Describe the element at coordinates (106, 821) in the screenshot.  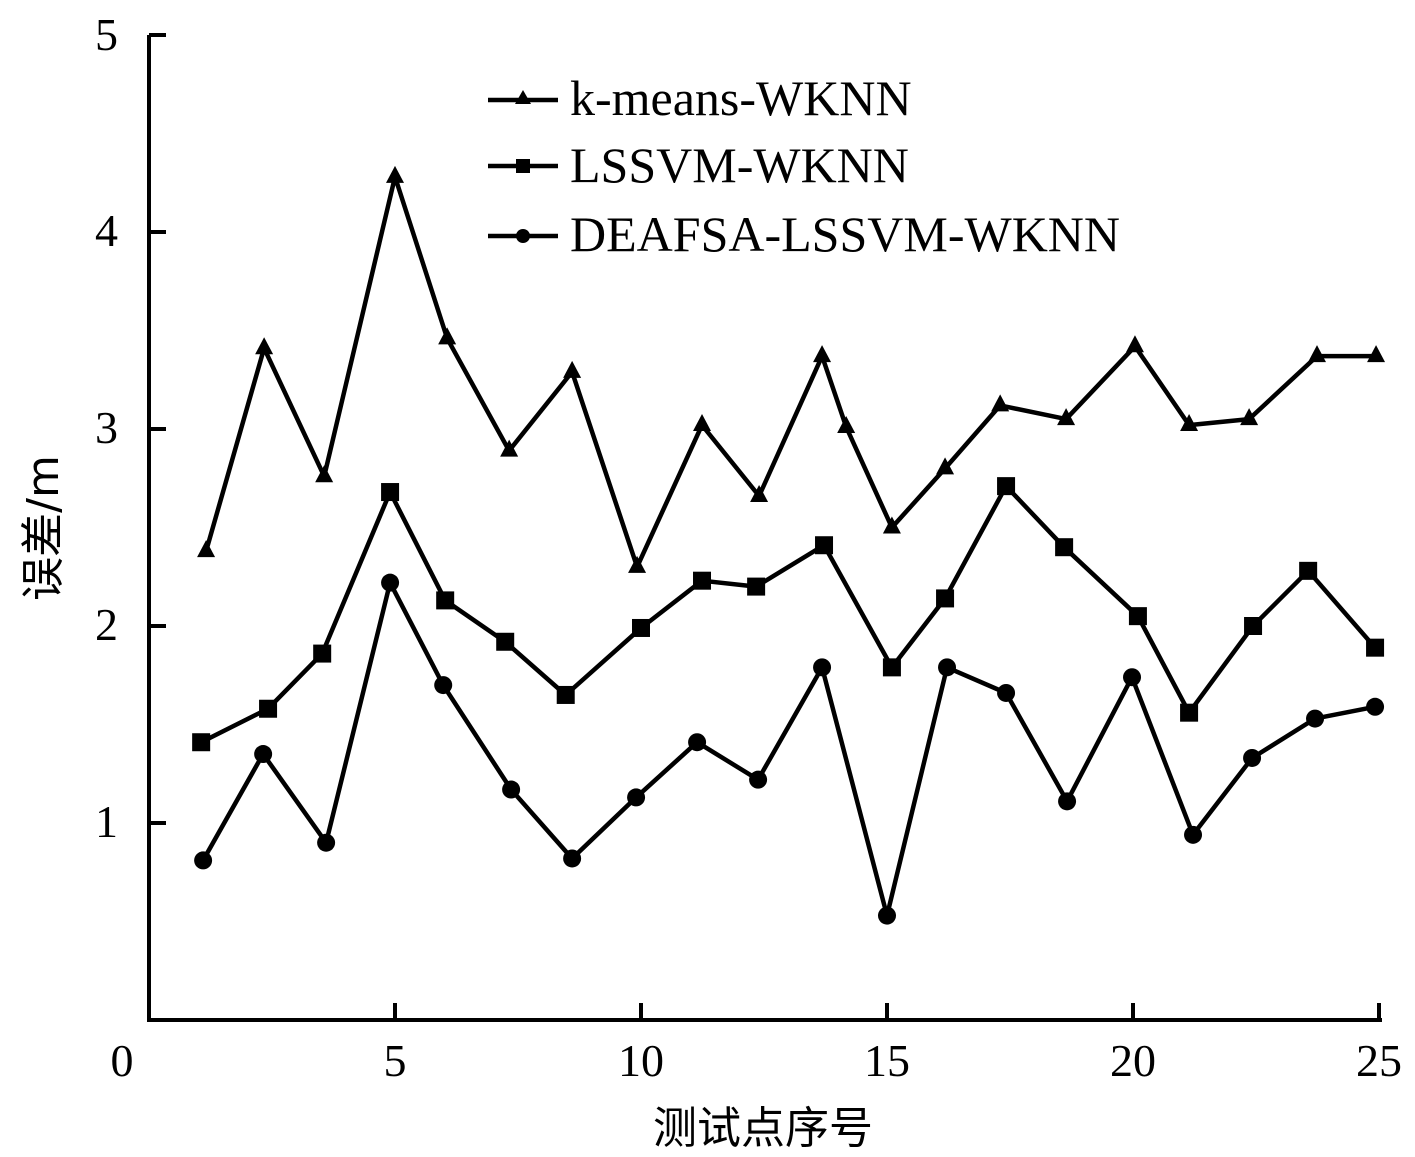
I see `y-tick-label: 1` at that location.